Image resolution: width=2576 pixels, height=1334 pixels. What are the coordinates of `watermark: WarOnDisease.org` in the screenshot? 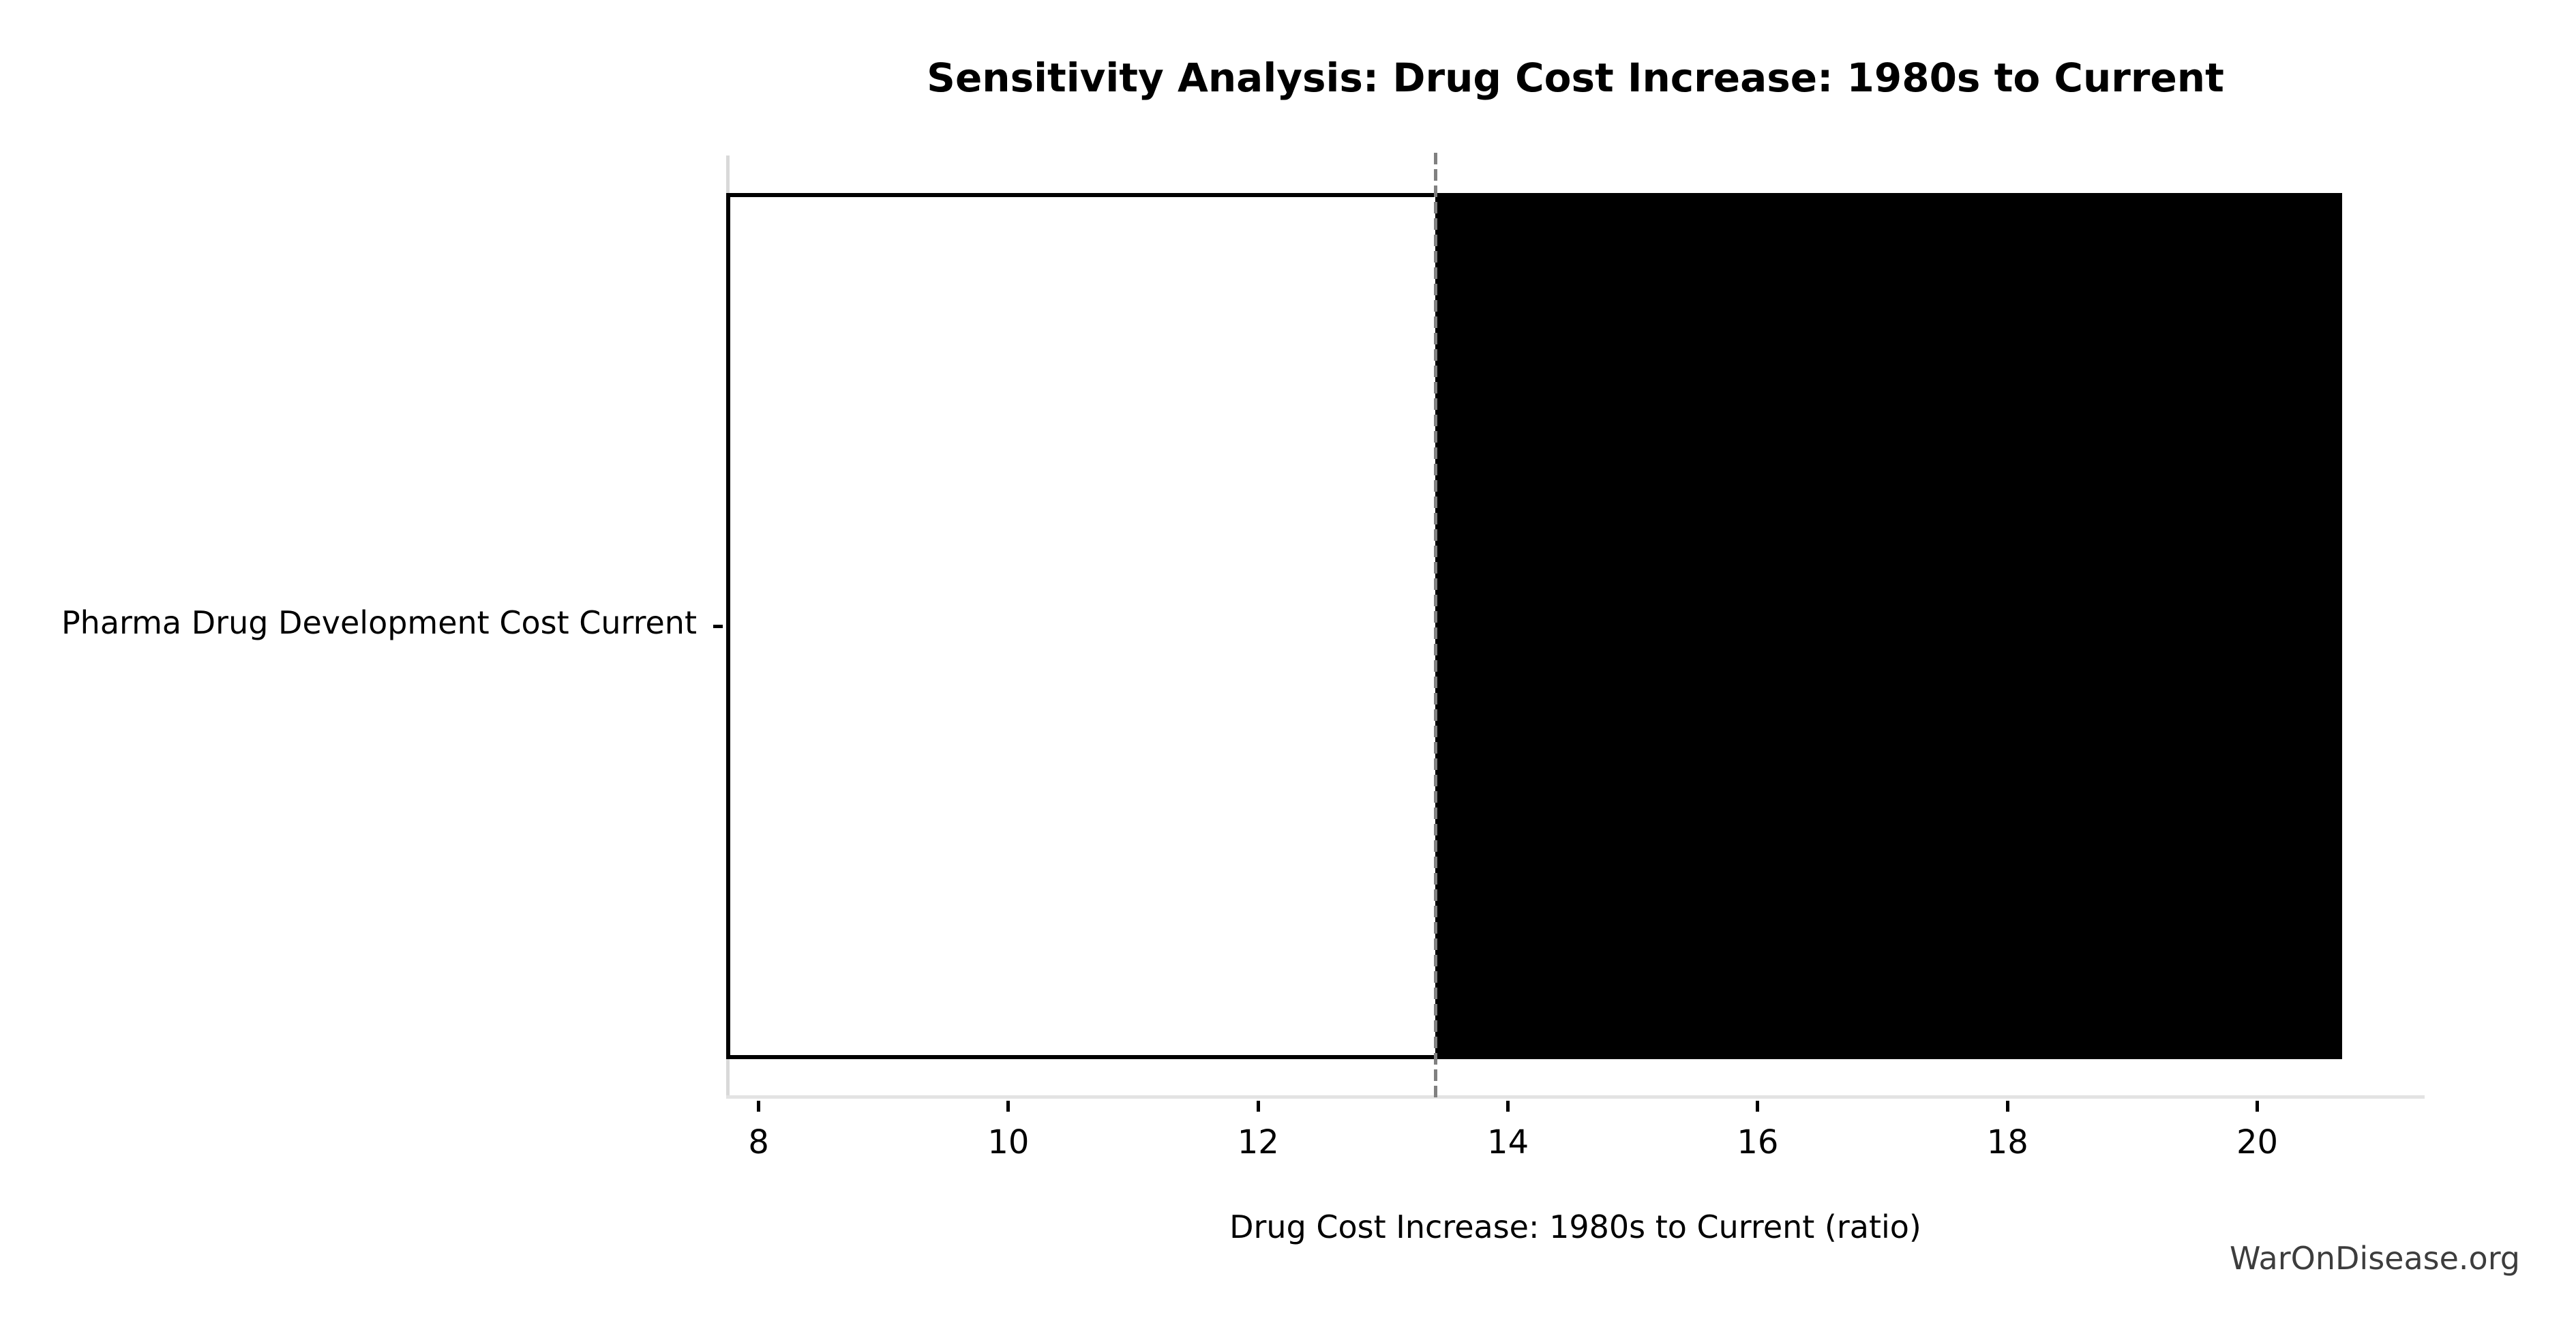 It's located at (2375, 1258).